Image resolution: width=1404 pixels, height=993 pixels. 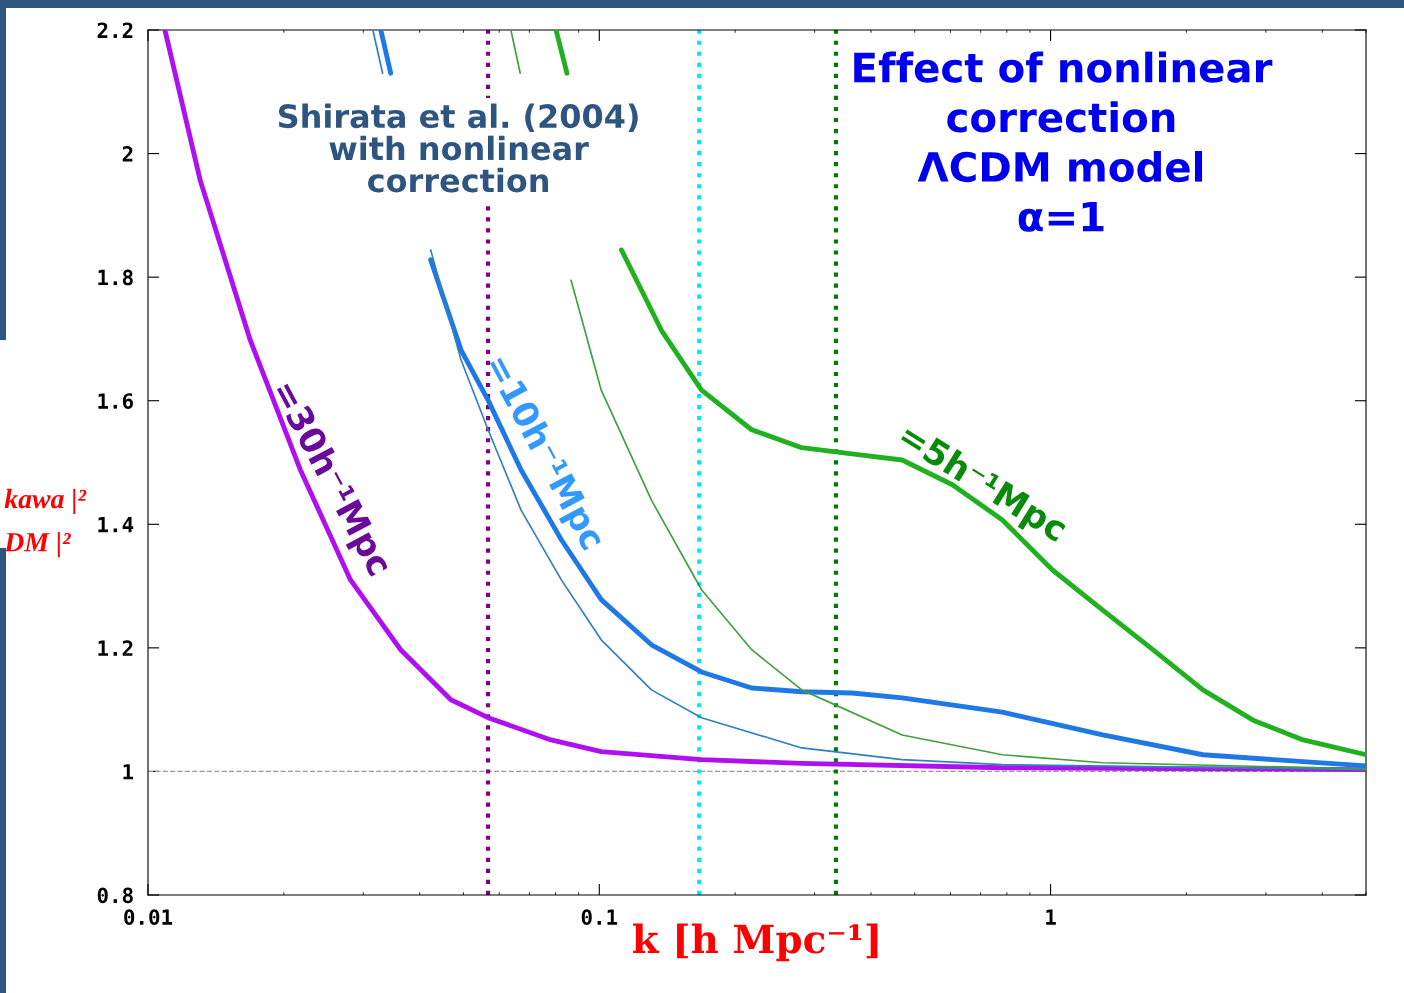 I want to click on text: Effect of nonlinear correction ΛCDM model α=1, so click(x=1063, y=141).